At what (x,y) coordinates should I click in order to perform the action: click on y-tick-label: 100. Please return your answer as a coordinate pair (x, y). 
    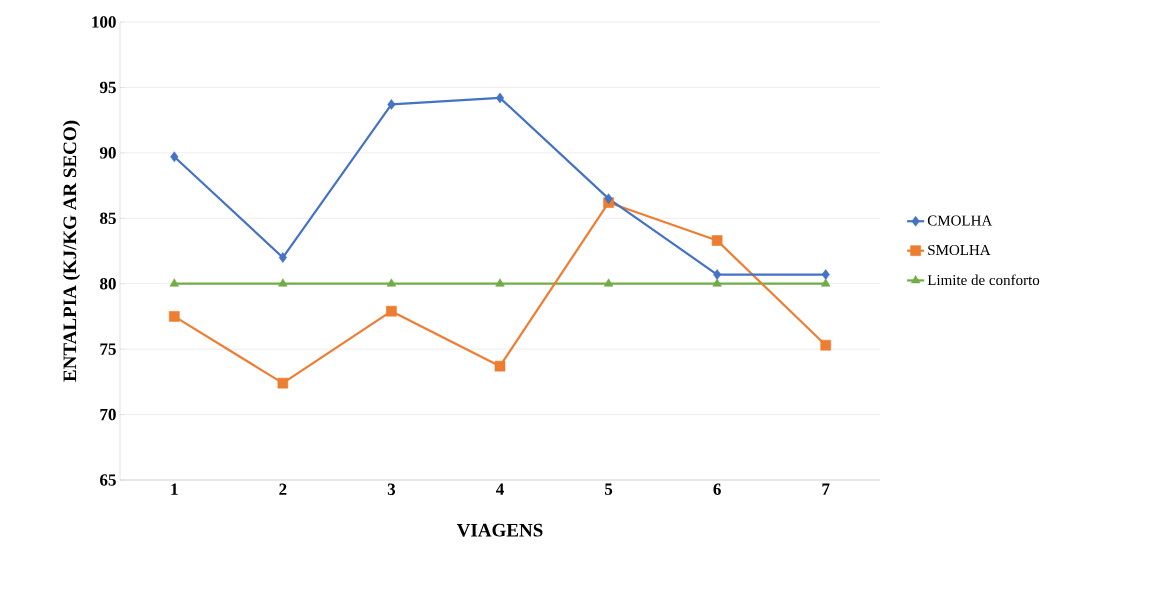
    Looking at the image, I should click on (104, 22).